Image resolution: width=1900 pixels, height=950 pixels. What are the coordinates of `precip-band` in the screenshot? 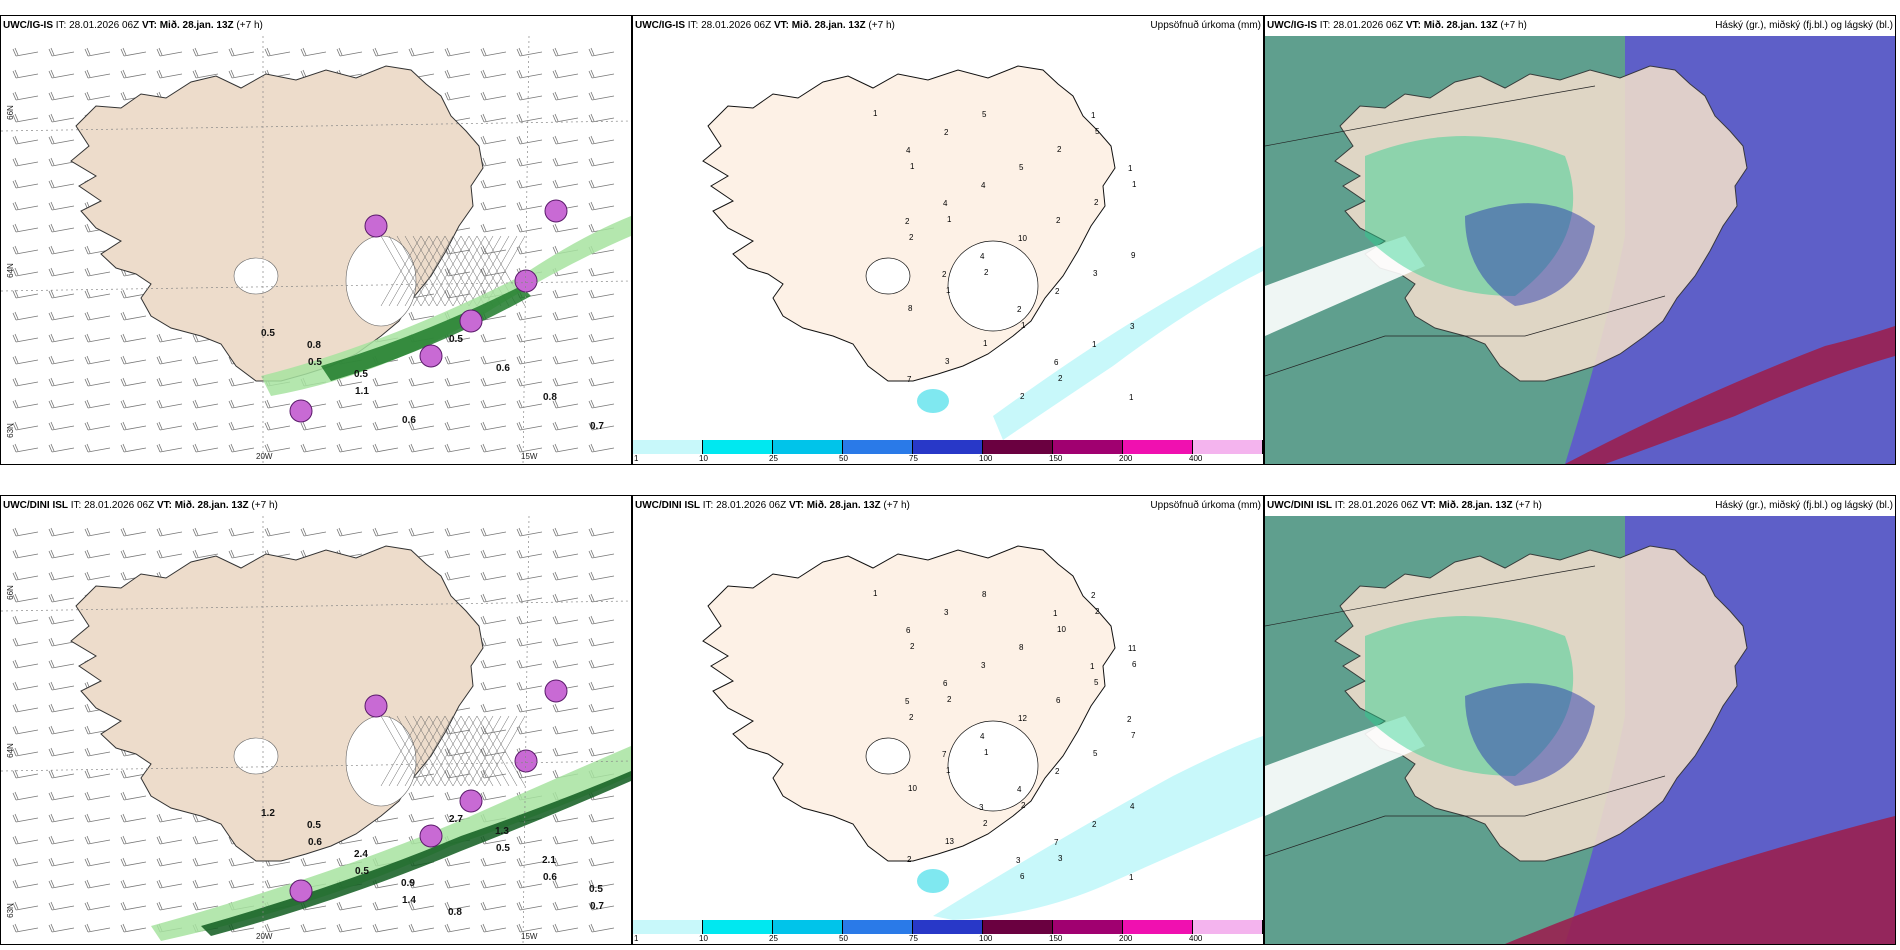 It's located at (391, 843).